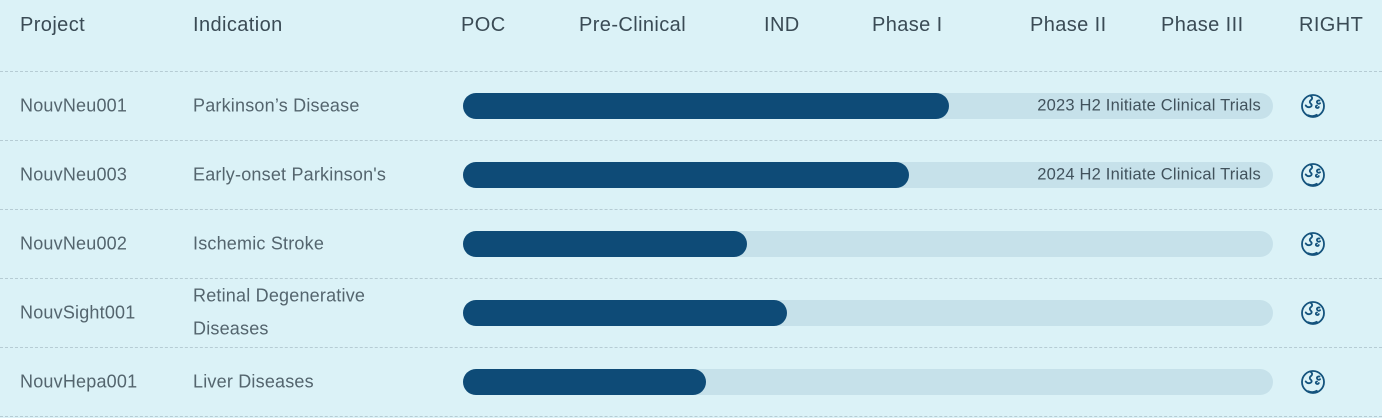 This screenshot has height=418, width=1382. What do you see at coordinates (253, 381) in the screenshot?
I see `indication-label: Liver Diseases` at bounding box center [253, 381].